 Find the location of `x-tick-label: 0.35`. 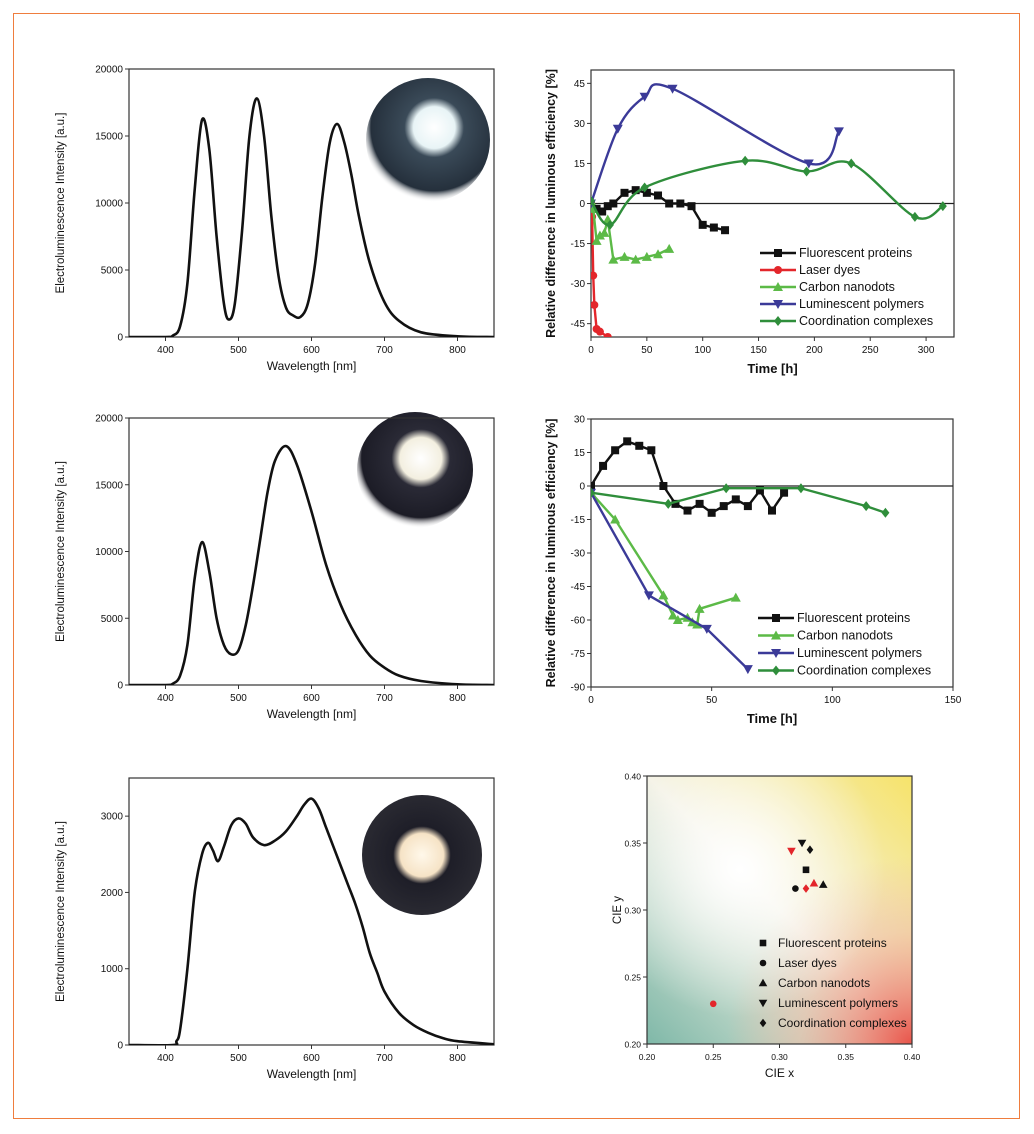

x-tick-label: 0.35 is located at coordinates (845, 1057).